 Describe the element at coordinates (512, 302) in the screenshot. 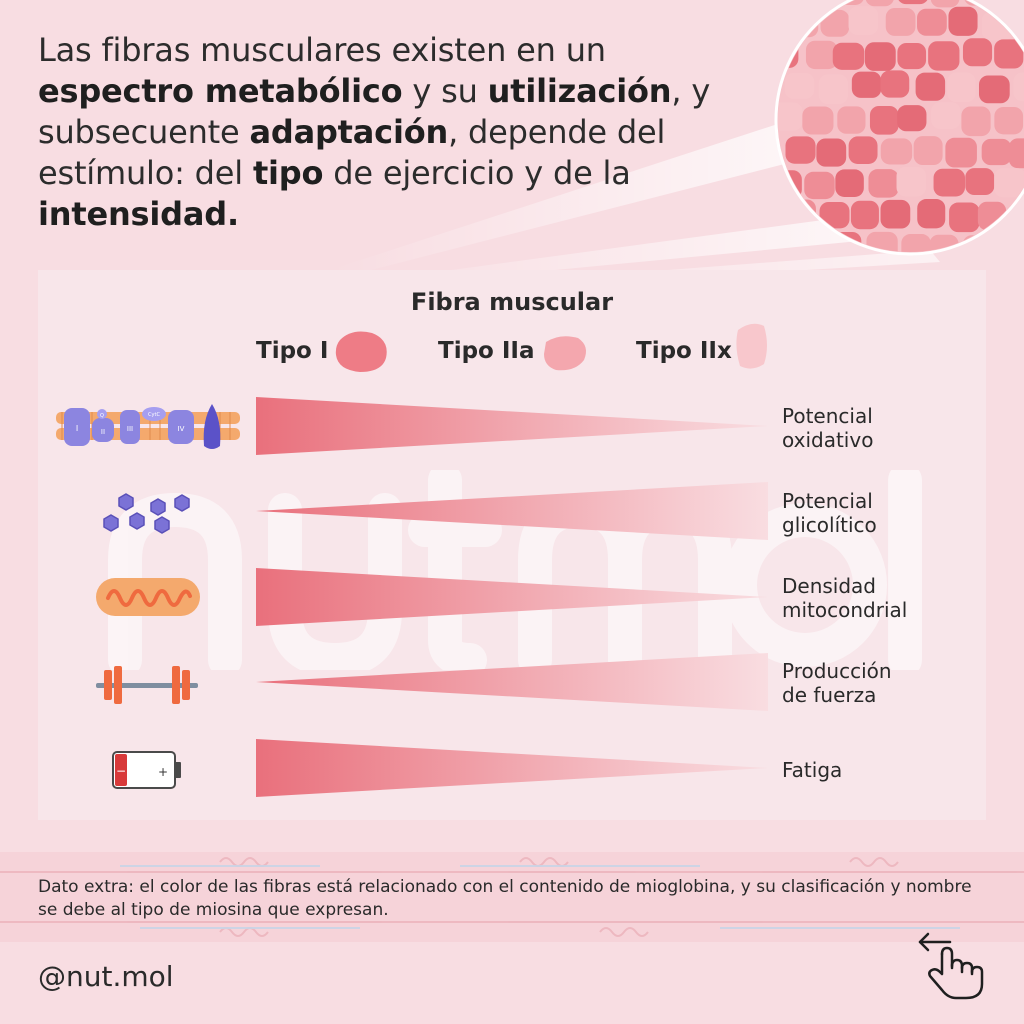

I see `diagram-title: Fibra muscular` at that location.